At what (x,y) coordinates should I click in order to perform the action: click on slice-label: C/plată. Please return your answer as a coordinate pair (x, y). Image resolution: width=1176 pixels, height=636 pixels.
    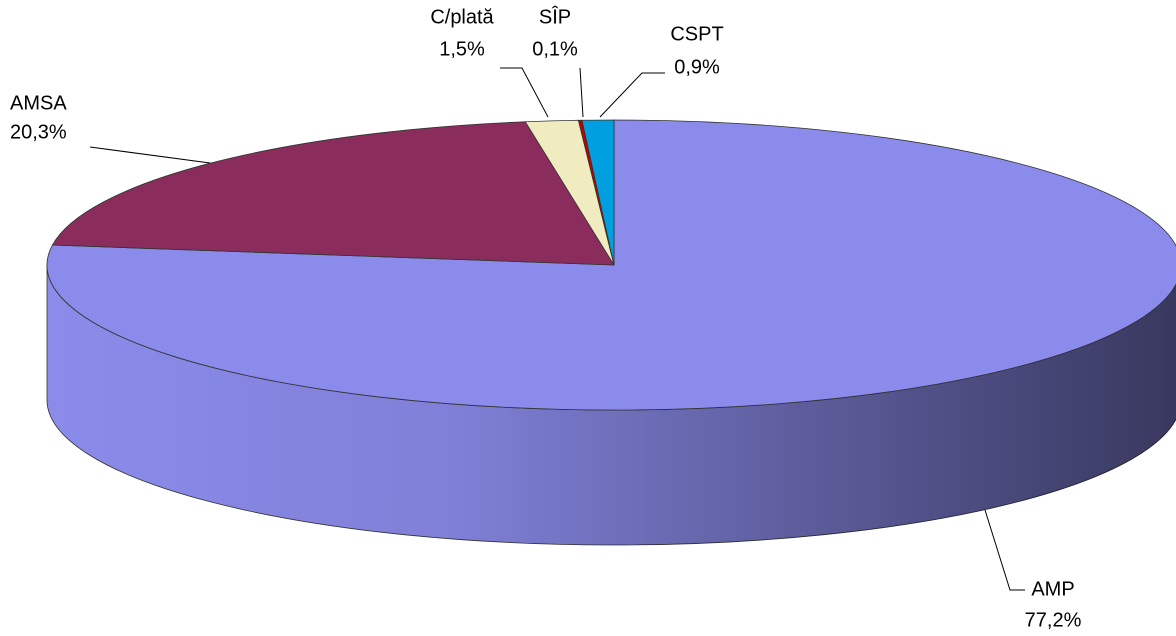
    Looking at the image, I should click on (462, 17).